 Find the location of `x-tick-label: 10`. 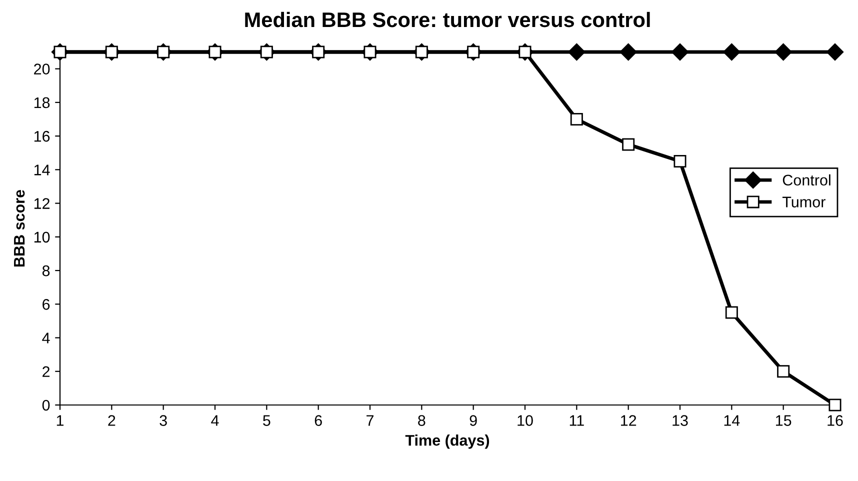

x-tick-label: 10 is located at coordinates (525, 420).